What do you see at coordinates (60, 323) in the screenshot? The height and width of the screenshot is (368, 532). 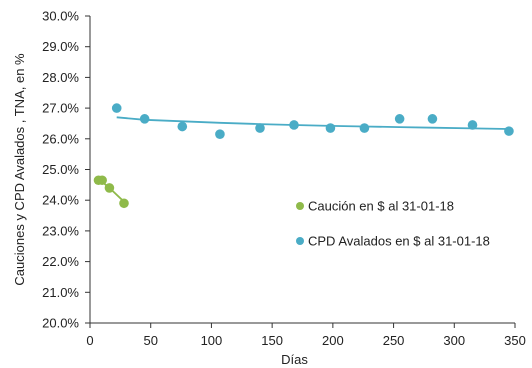 I see `y-tick-label: 20.0%` at bounding box center [60, 323].